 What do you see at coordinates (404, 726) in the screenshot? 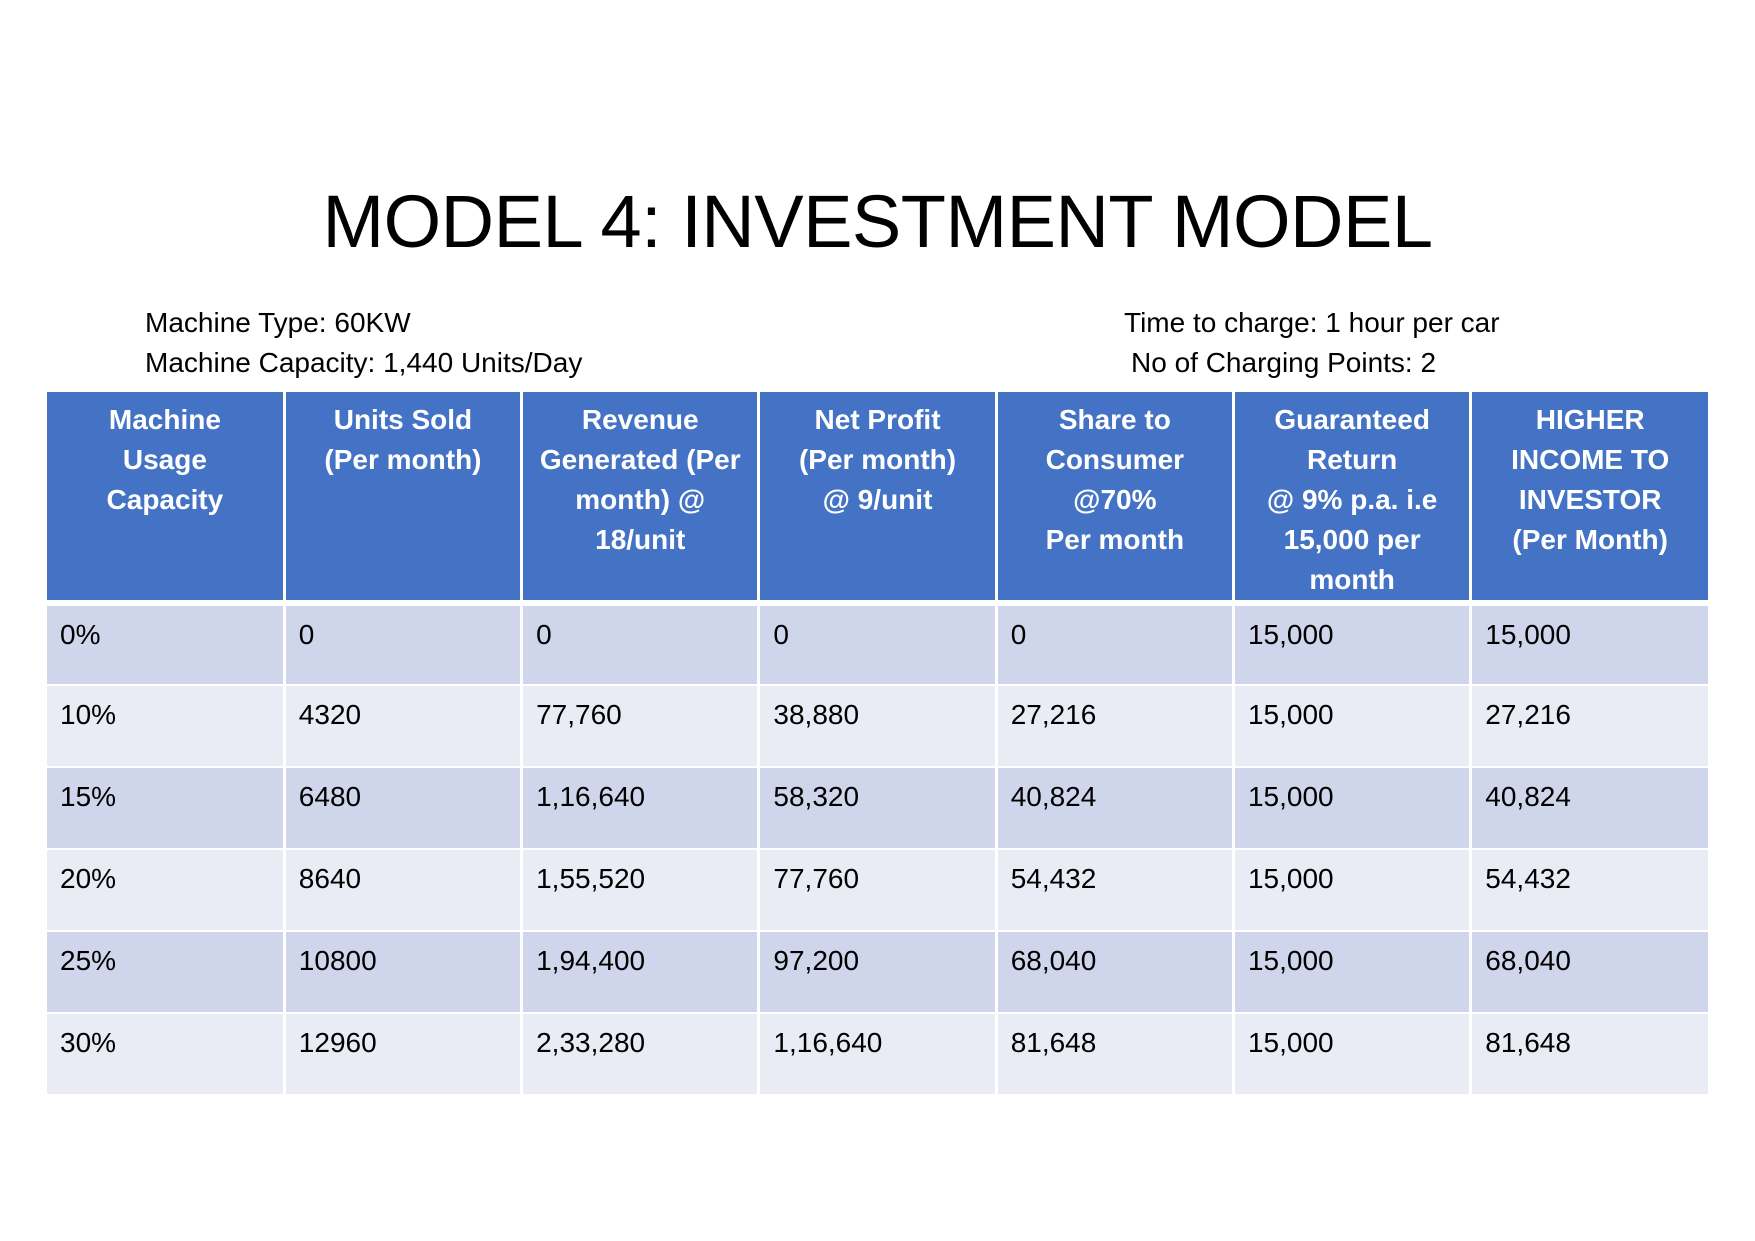
I see `table-cell: 4320` at bounding box center [404, 726].